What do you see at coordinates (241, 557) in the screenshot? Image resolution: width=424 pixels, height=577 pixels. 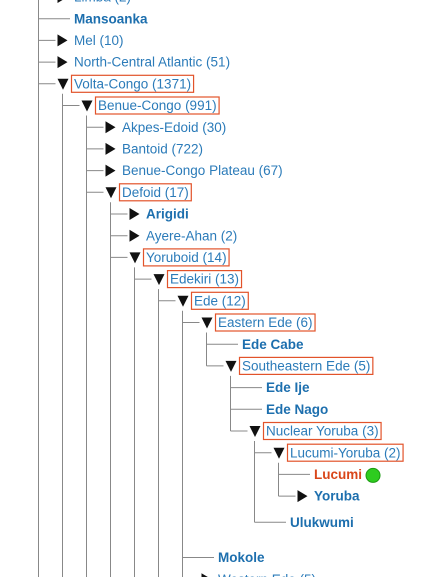 I see `node-label: Mokole` at bounding box center [241, 557].